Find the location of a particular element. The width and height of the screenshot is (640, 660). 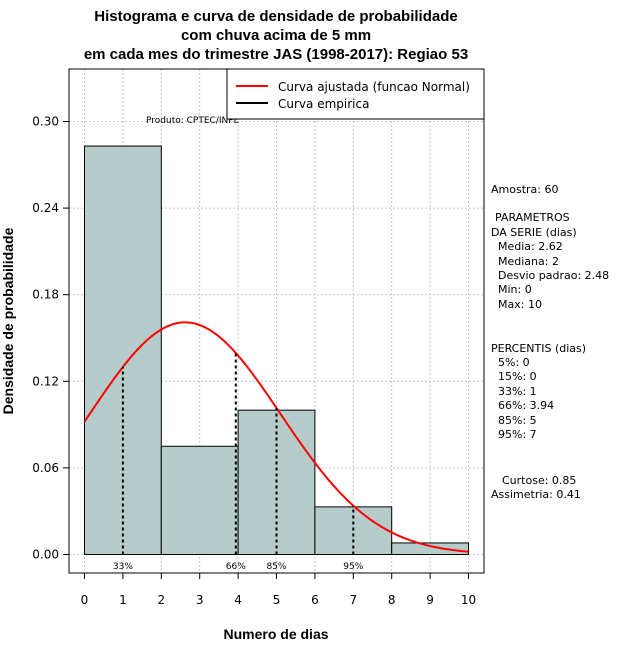

percentile-layer: 33% 66% 85% 95% is located at coordinates (238, 462).